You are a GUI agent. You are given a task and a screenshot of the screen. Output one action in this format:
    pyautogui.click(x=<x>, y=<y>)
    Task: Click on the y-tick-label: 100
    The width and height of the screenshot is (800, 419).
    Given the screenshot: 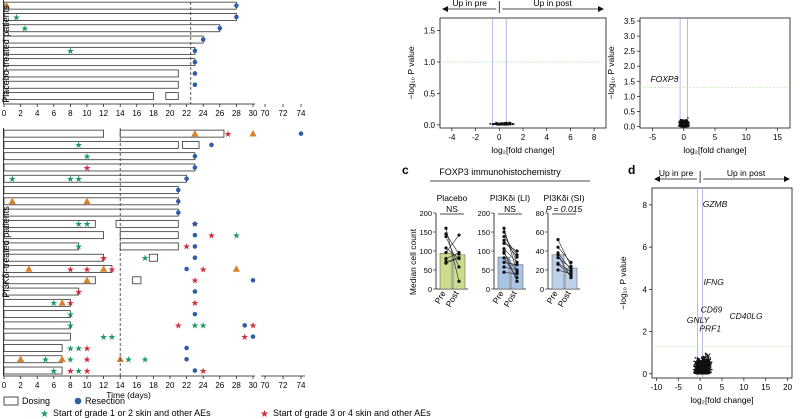 What is the action you would take?
    pyautogui.click(x=425, y=251)
    